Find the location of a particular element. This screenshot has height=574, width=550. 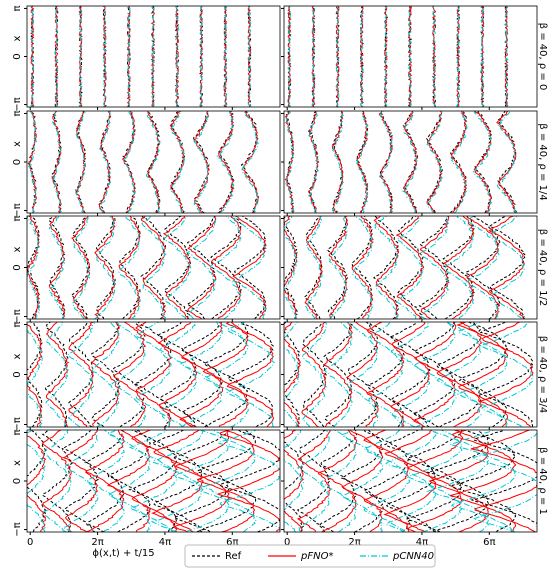

legend-label: pCNN40 is located at coordinates (413, 556).